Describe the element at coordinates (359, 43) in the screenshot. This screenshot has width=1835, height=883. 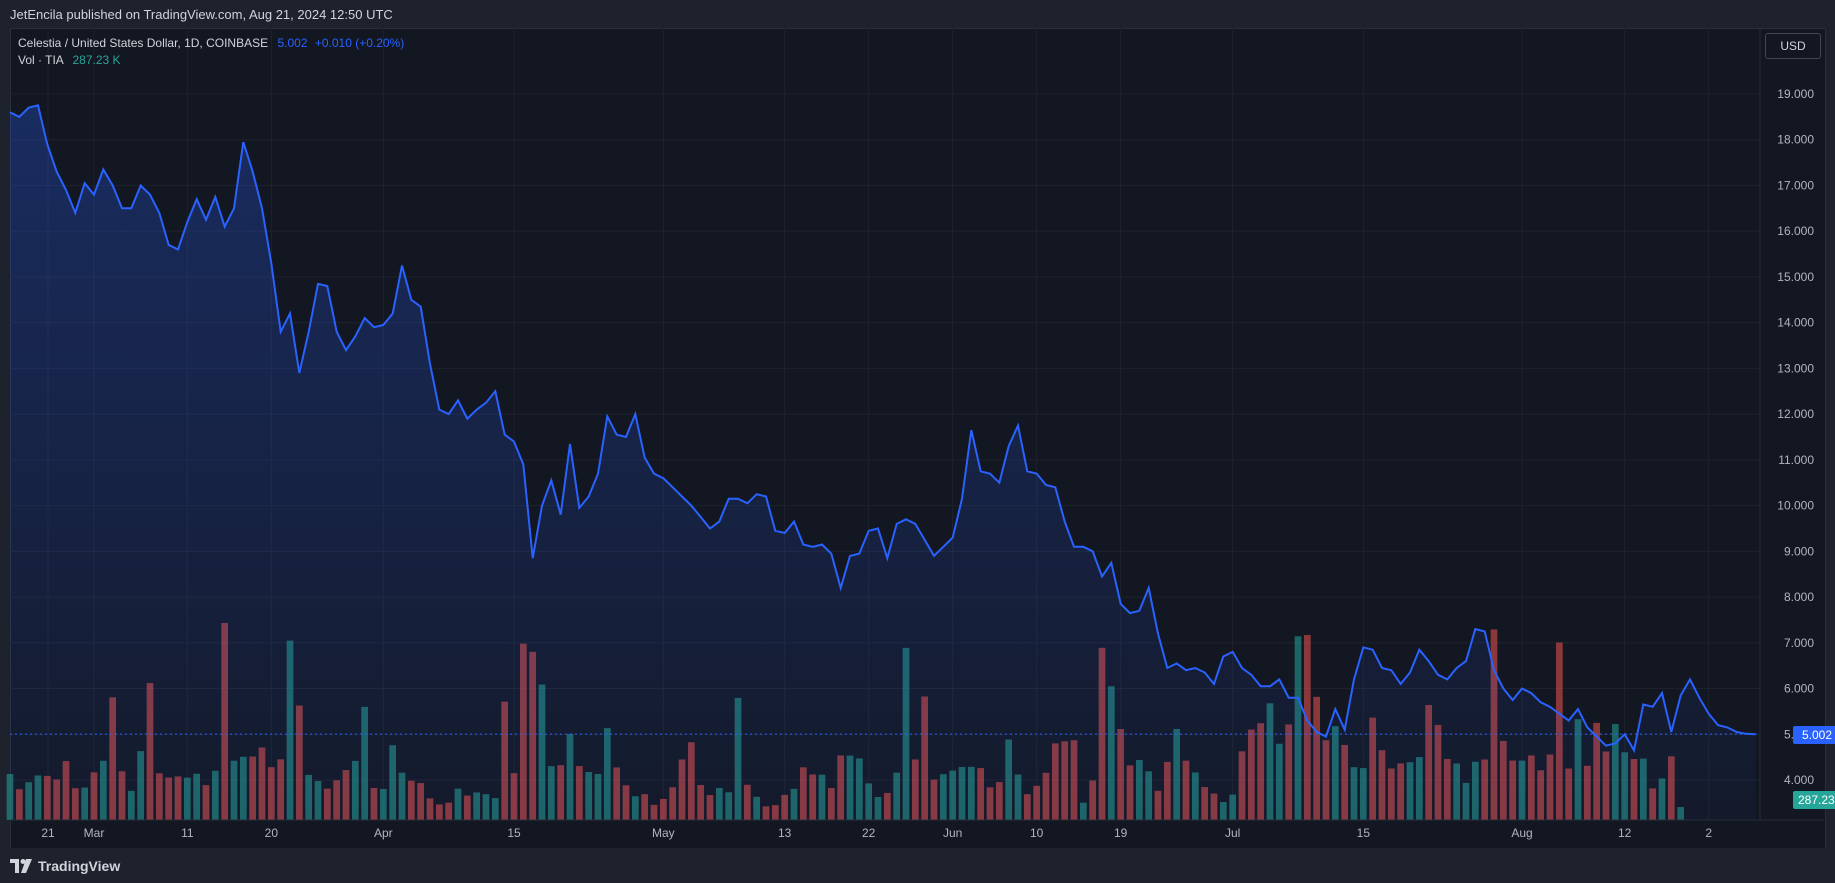
I see `price-change-value: +0.010 (+0.20%)` at that location.